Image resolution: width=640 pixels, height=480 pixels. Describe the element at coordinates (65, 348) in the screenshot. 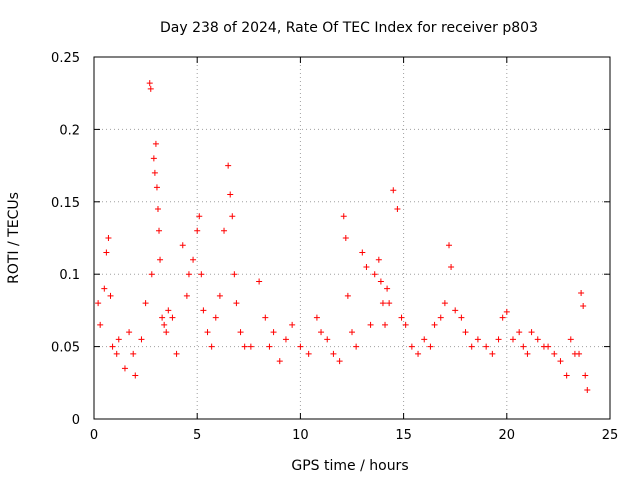

I see `y-tick-label: 0.05` at that location.